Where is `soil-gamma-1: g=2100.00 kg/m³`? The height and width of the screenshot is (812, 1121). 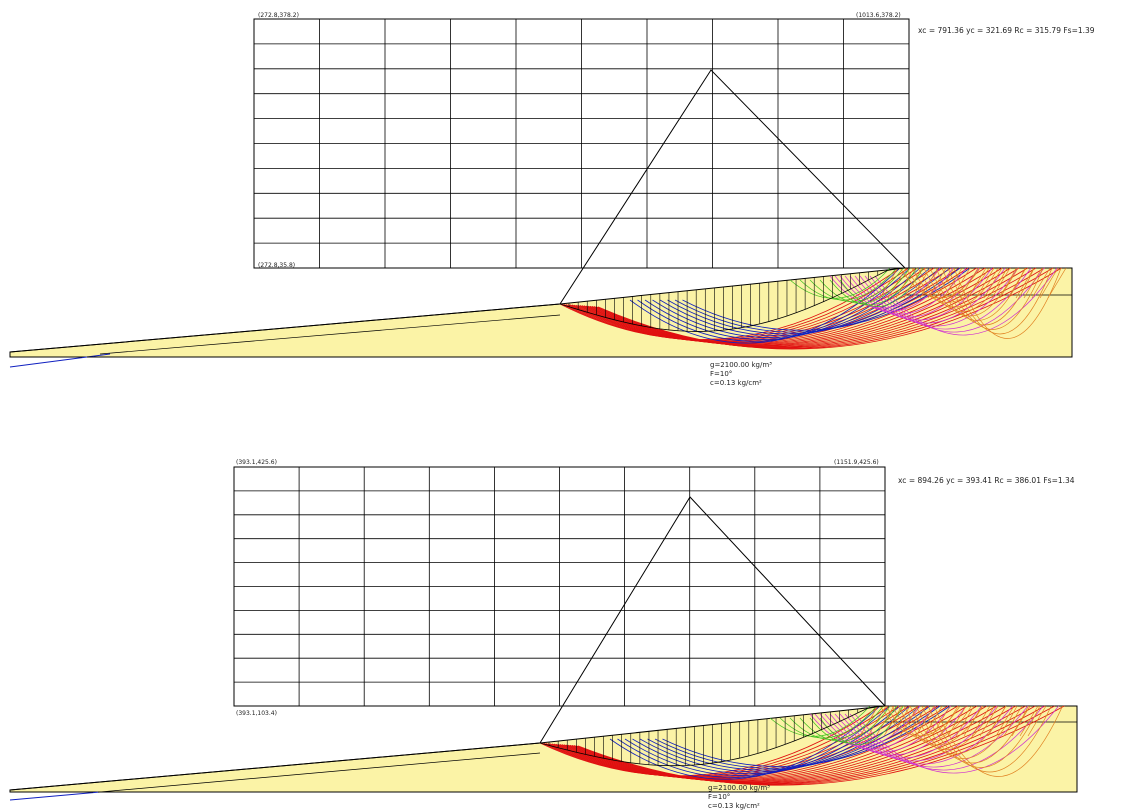 soil-gamma-1: g=2100.00 kg/m³ is located at coordinates (741, 365).